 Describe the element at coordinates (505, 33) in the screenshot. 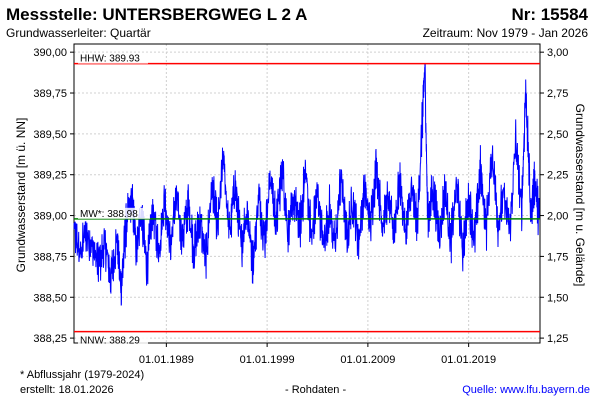

I see `period-label: Zeitraum: Nov 1979 - Jan 2026` at that location.